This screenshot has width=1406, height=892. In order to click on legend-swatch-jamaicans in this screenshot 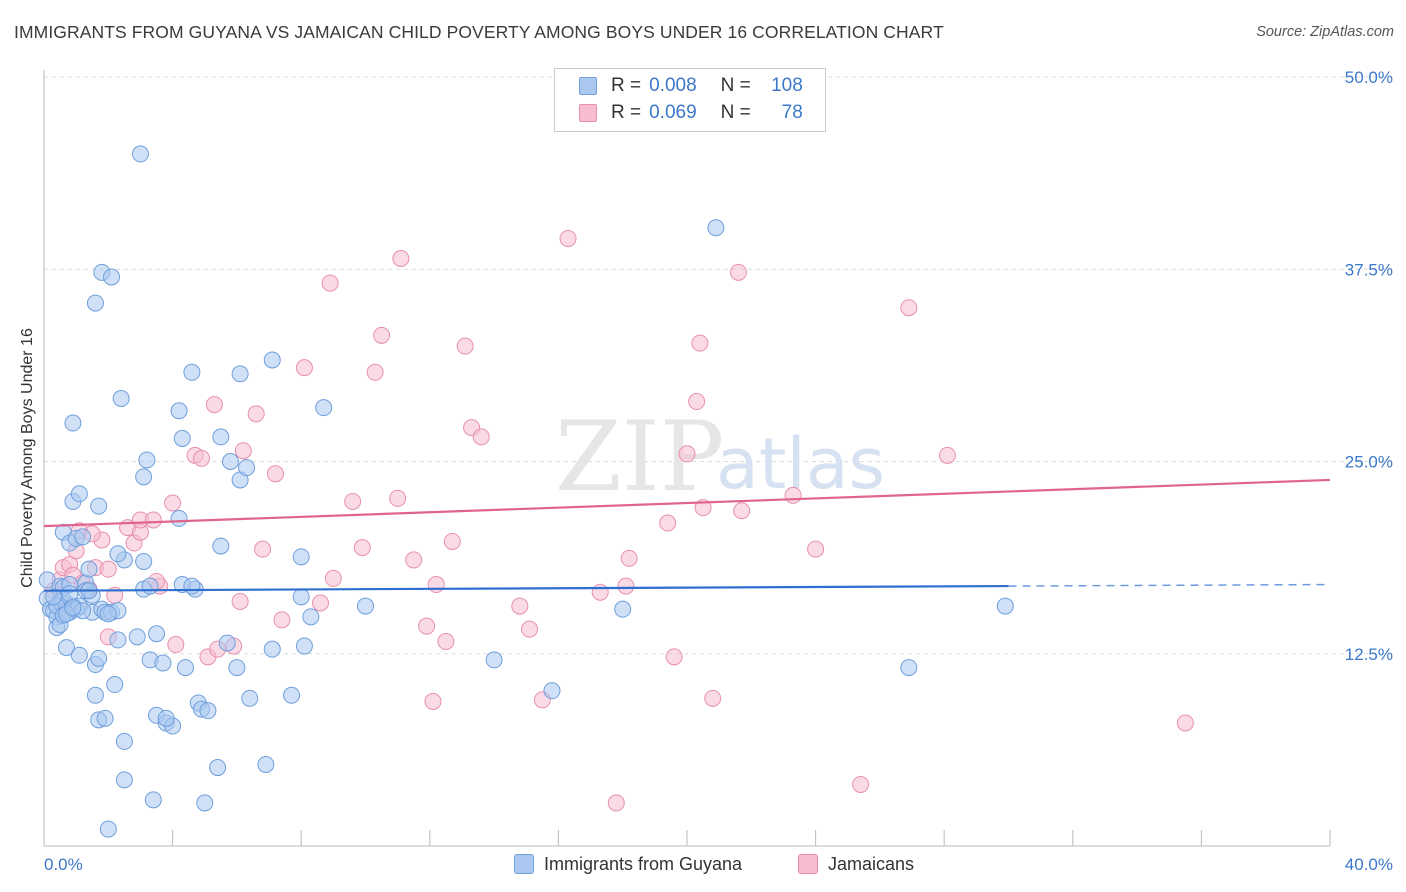, I will do `click(588, 113)`.